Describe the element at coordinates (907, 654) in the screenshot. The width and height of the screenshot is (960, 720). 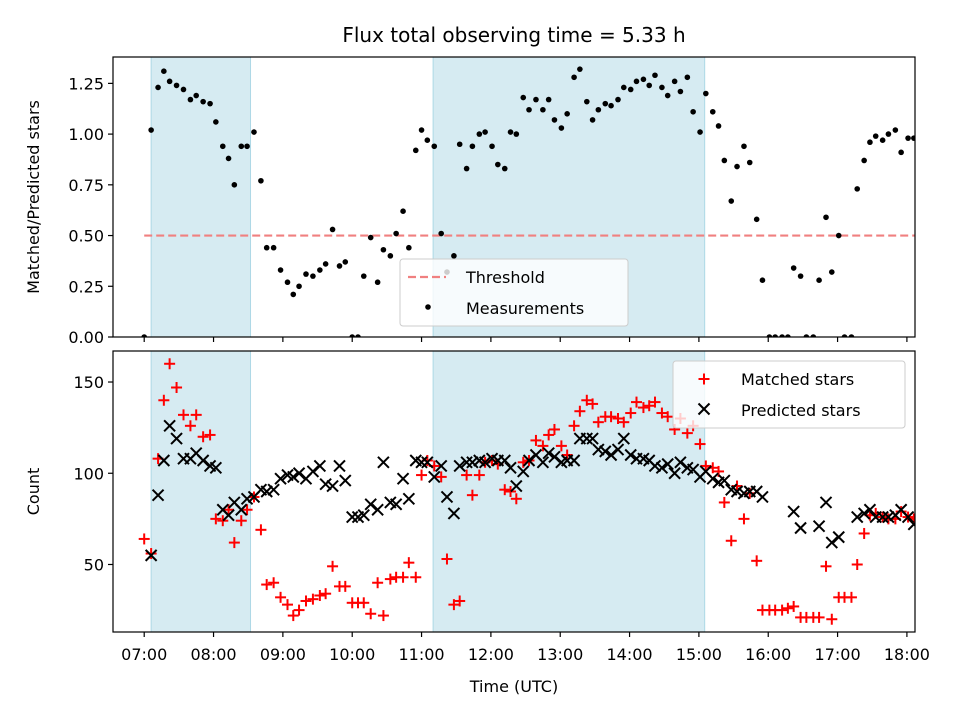
I see `x-tick-label: 18:00` at that location.